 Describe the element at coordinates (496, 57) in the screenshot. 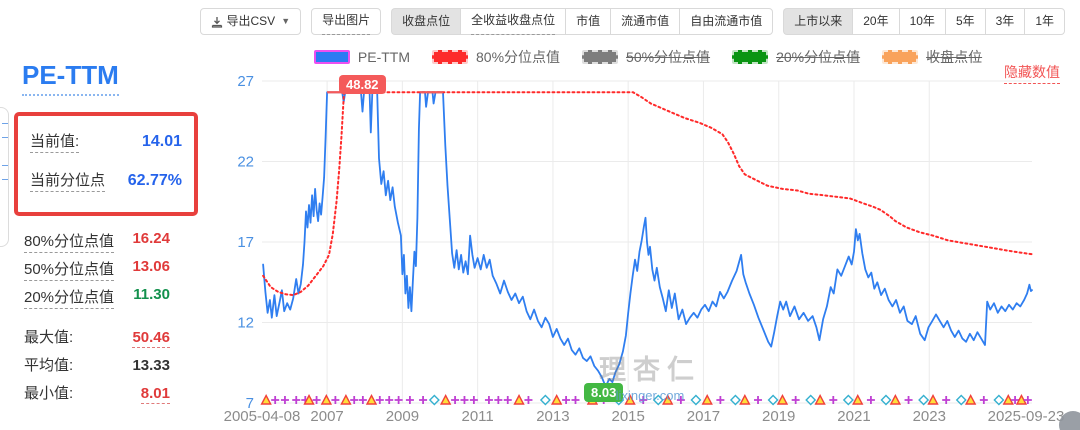

I see `legend-item-1: 80%分位点值` at that location.